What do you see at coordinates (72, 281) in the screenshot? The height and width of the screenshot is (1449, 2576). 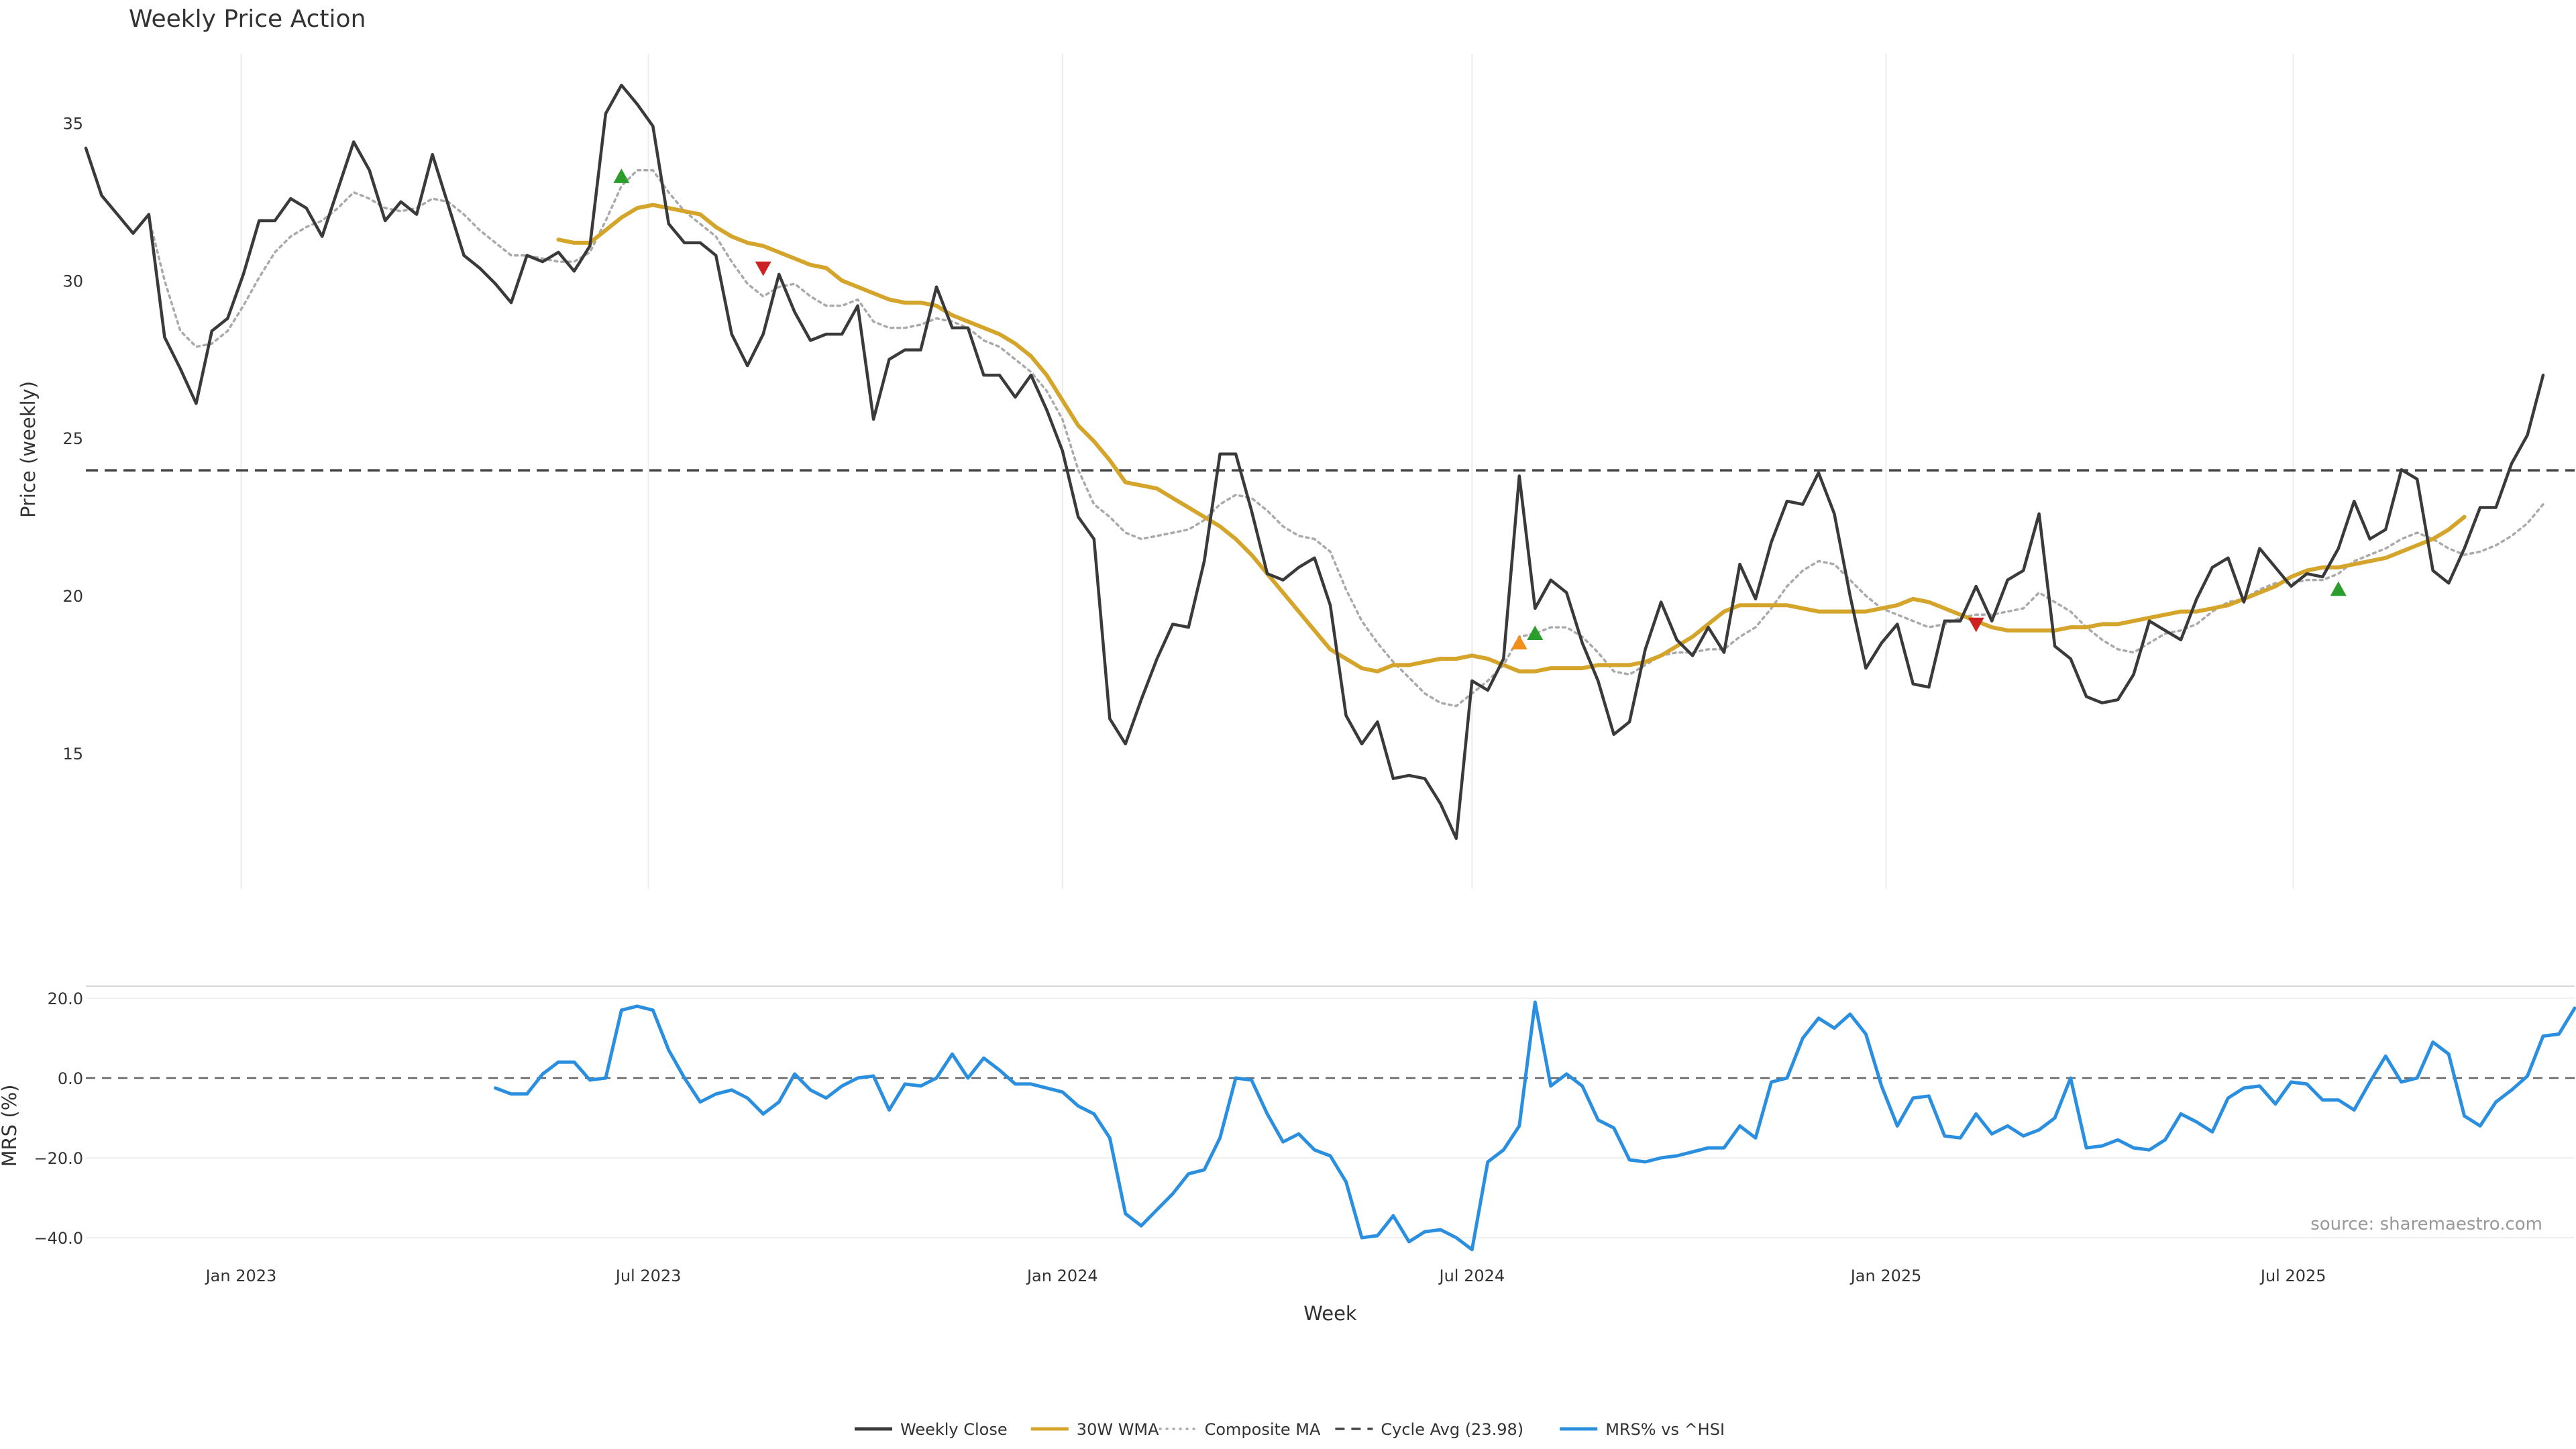 I see `price-y-tick-label: 30` at bounding box center [72, 281].